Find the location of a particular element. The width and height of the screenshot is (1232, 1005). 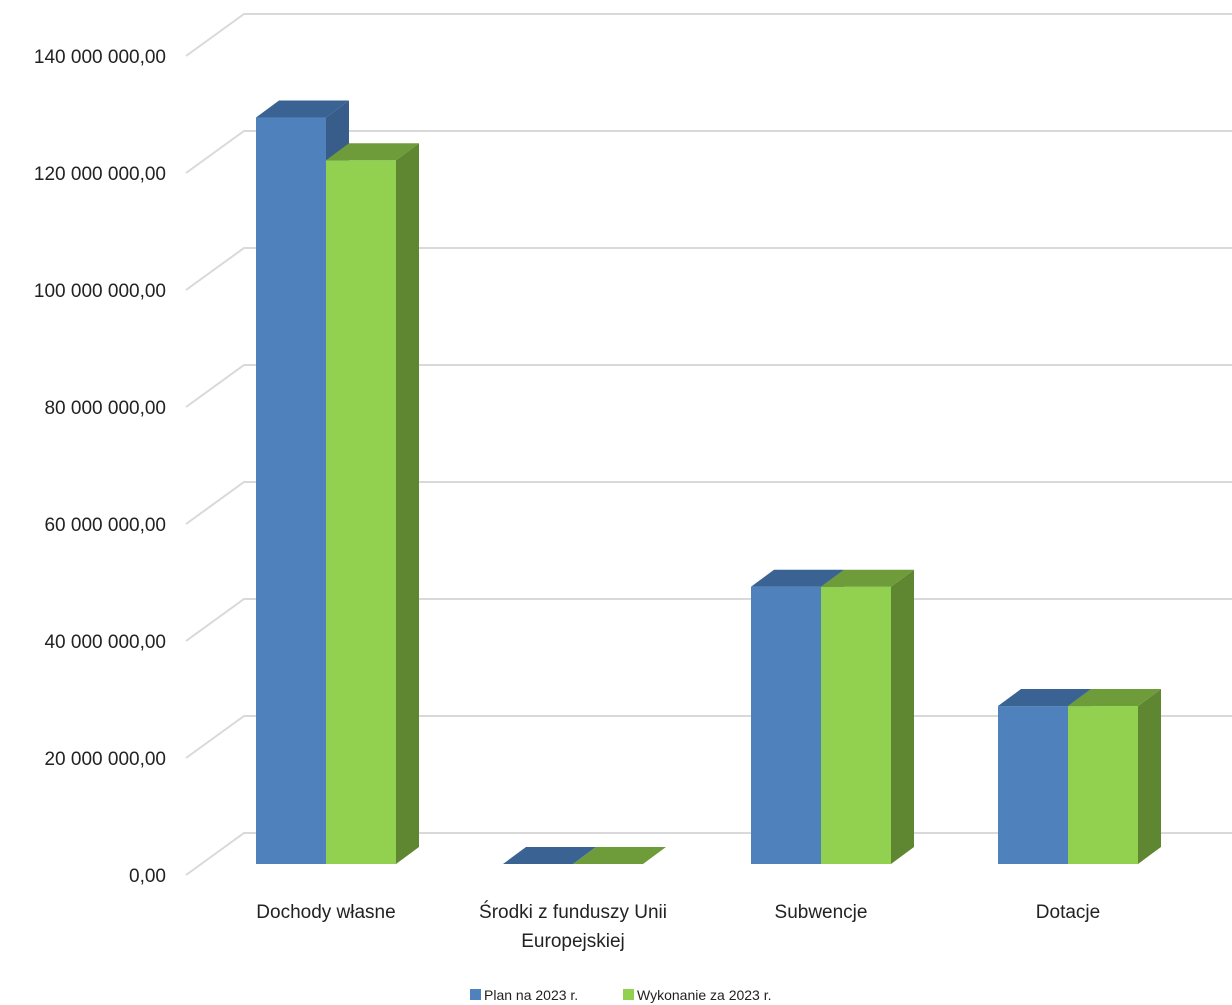

category-label: Dotacje is located at coordinates (1068, 912).